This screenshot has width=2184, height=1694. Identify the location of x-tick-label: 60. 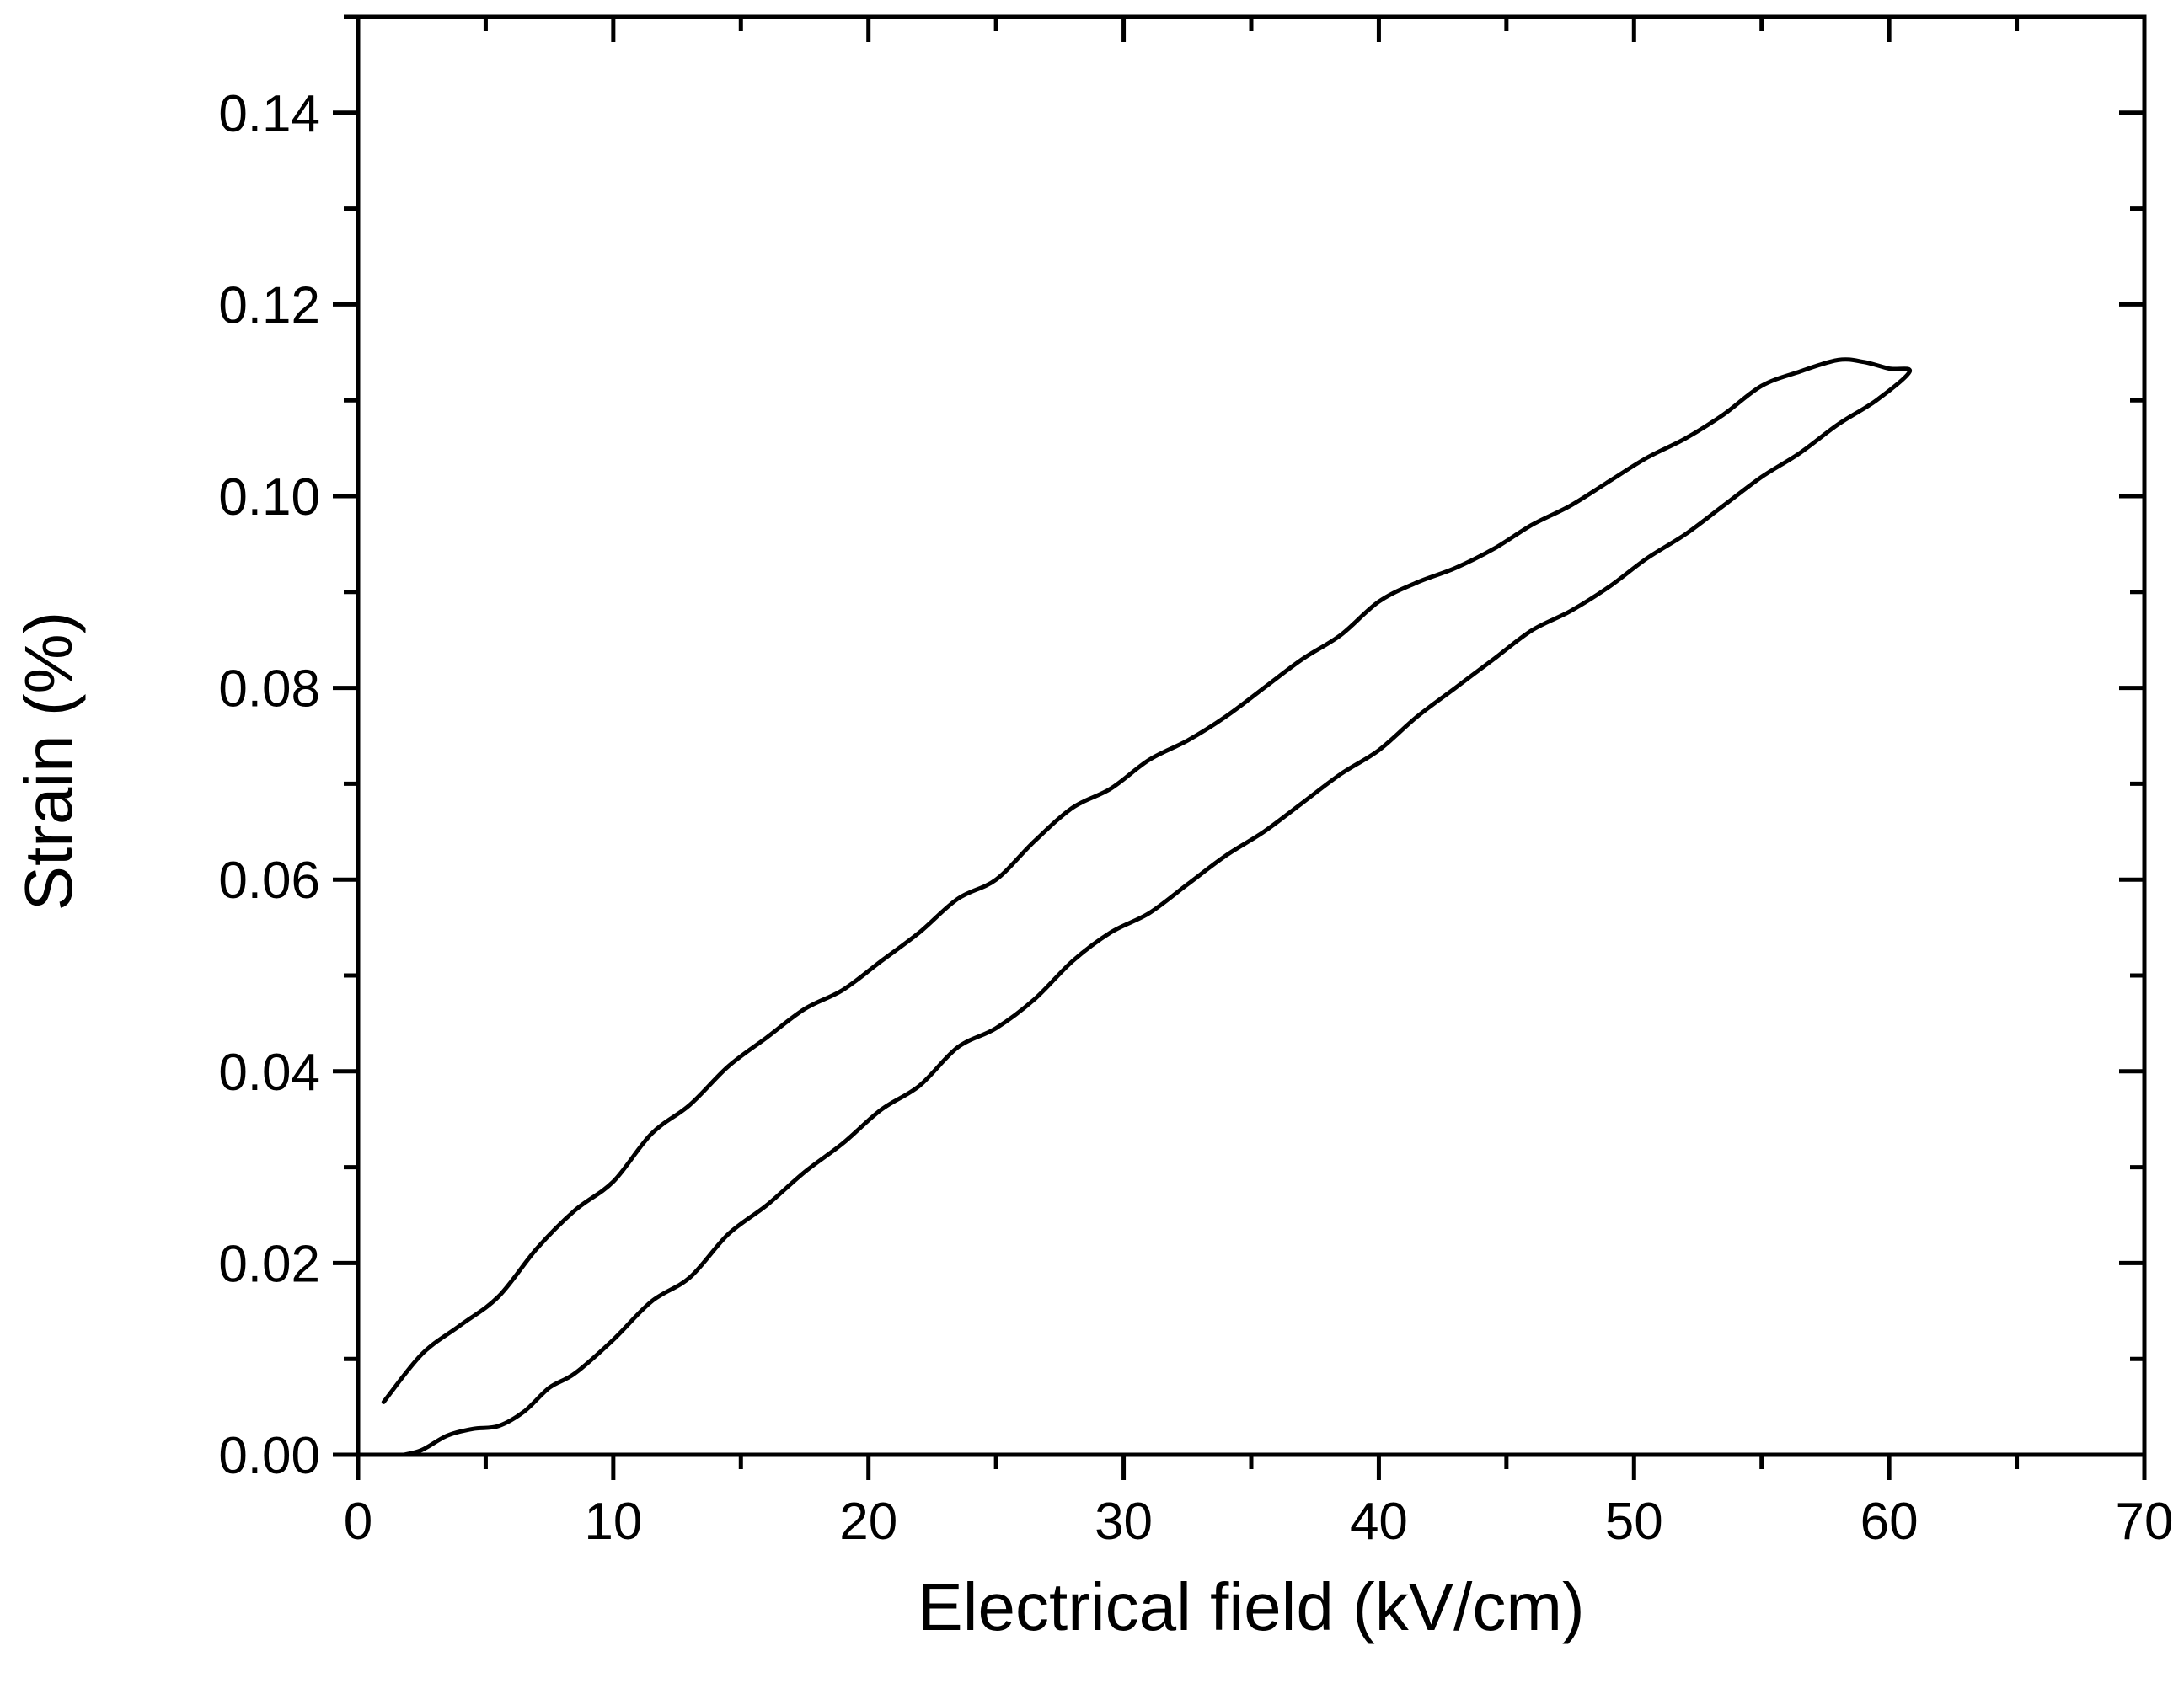
(1889, 1522).